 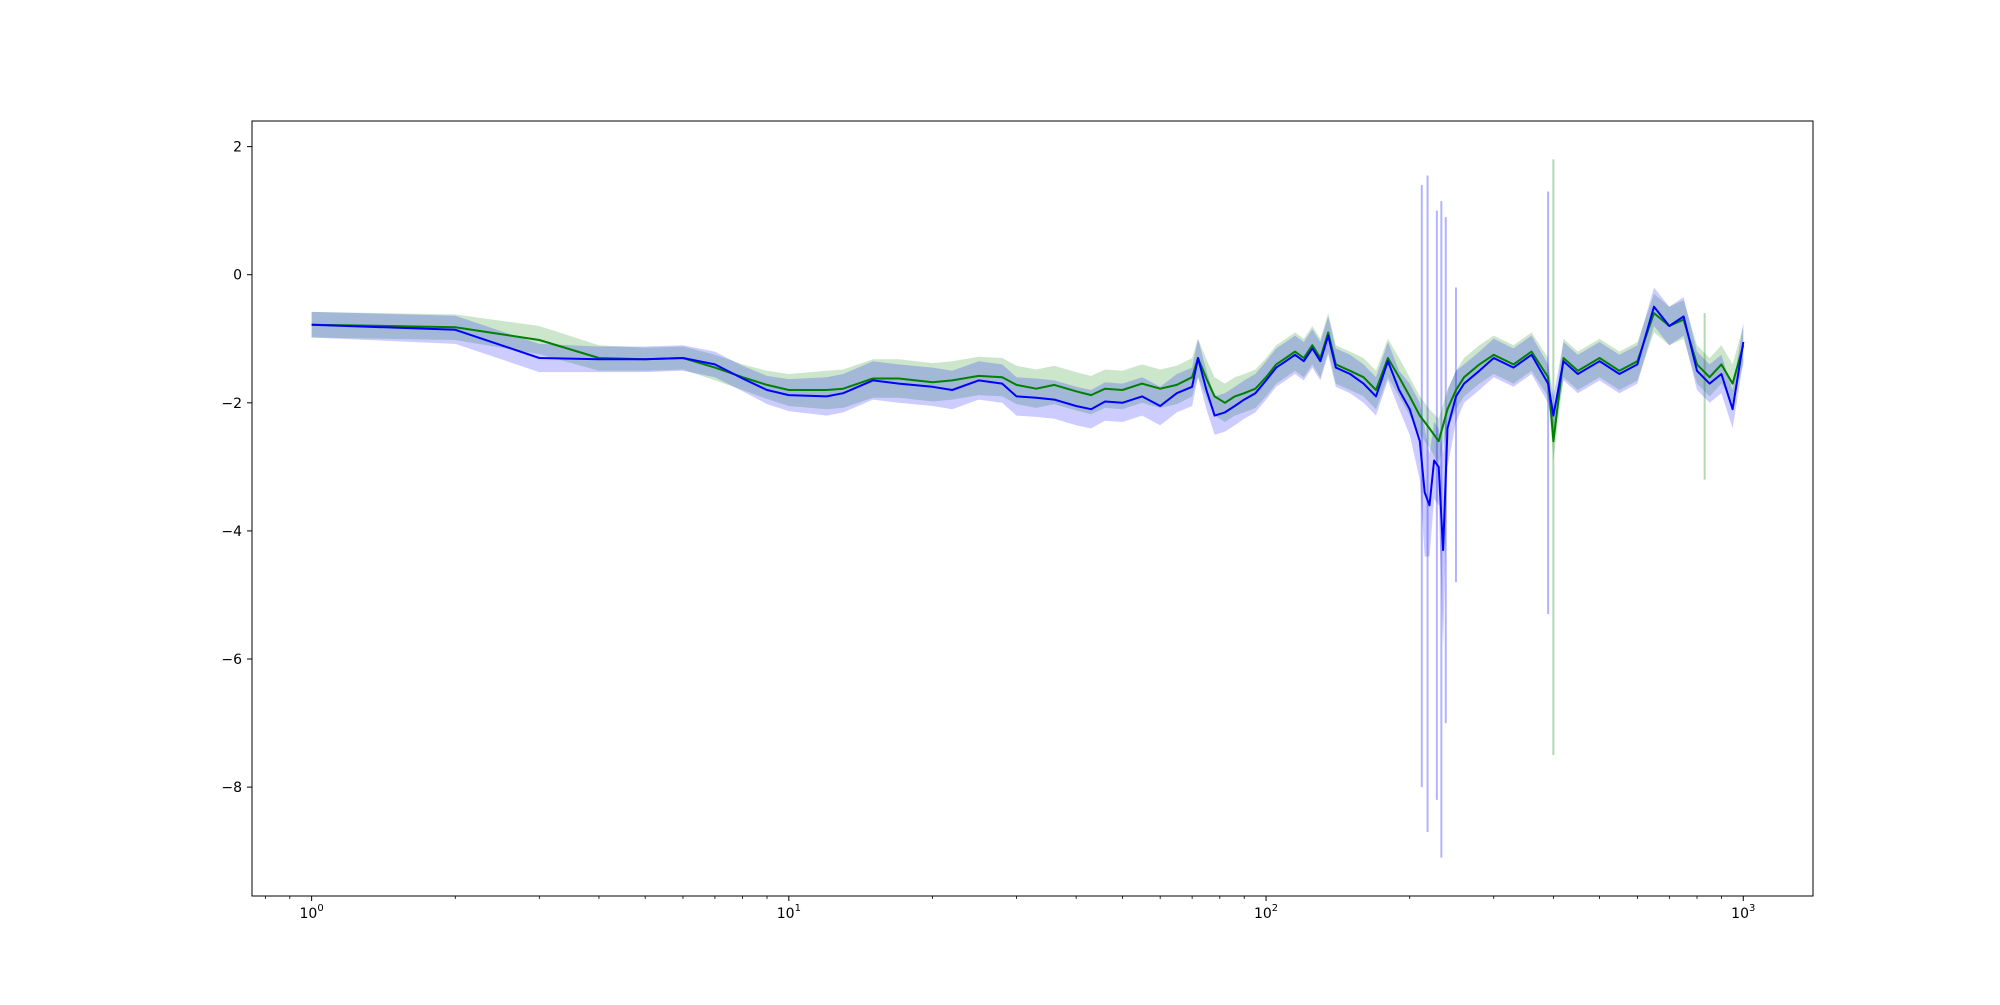 I want to click on y-tick-label: −2, so click(x=231, y=404).